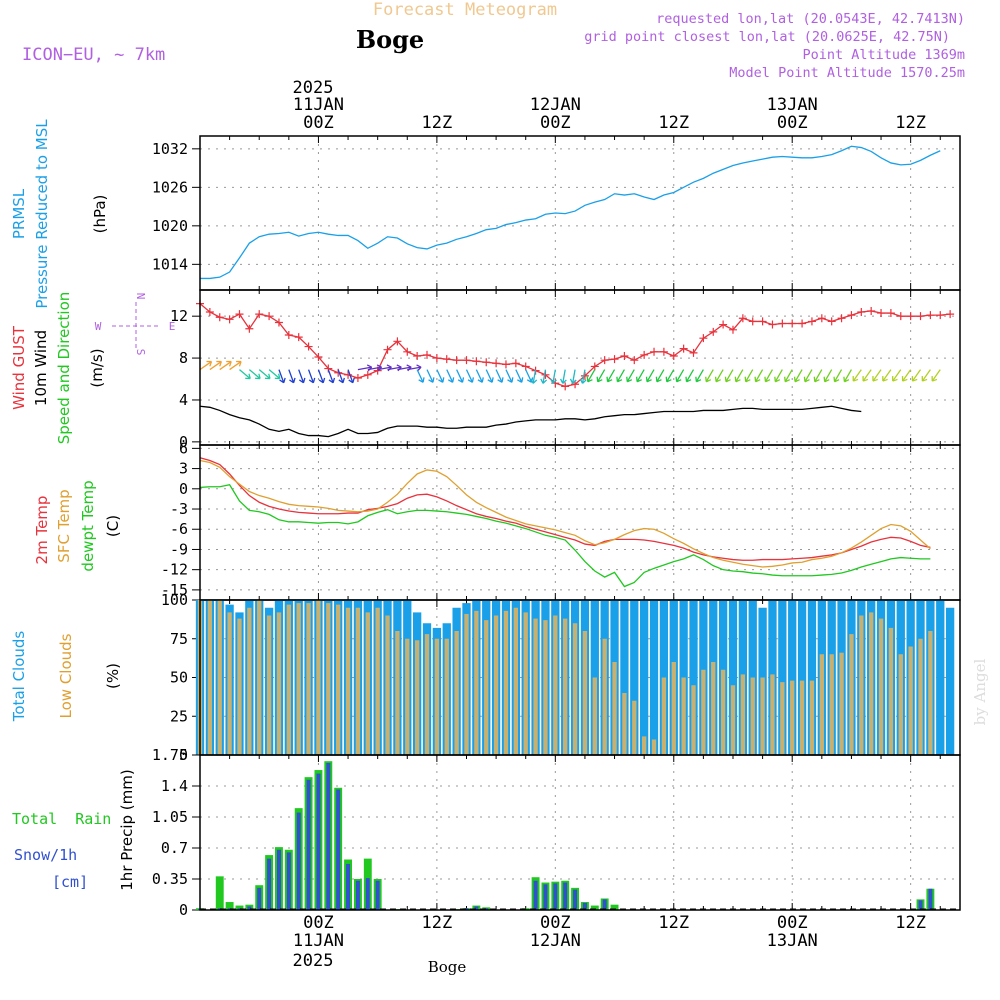 The width and height of the screenshot is (1000, 1000). I want to click on temperature-ytick-label: 0, so click(183, 489).